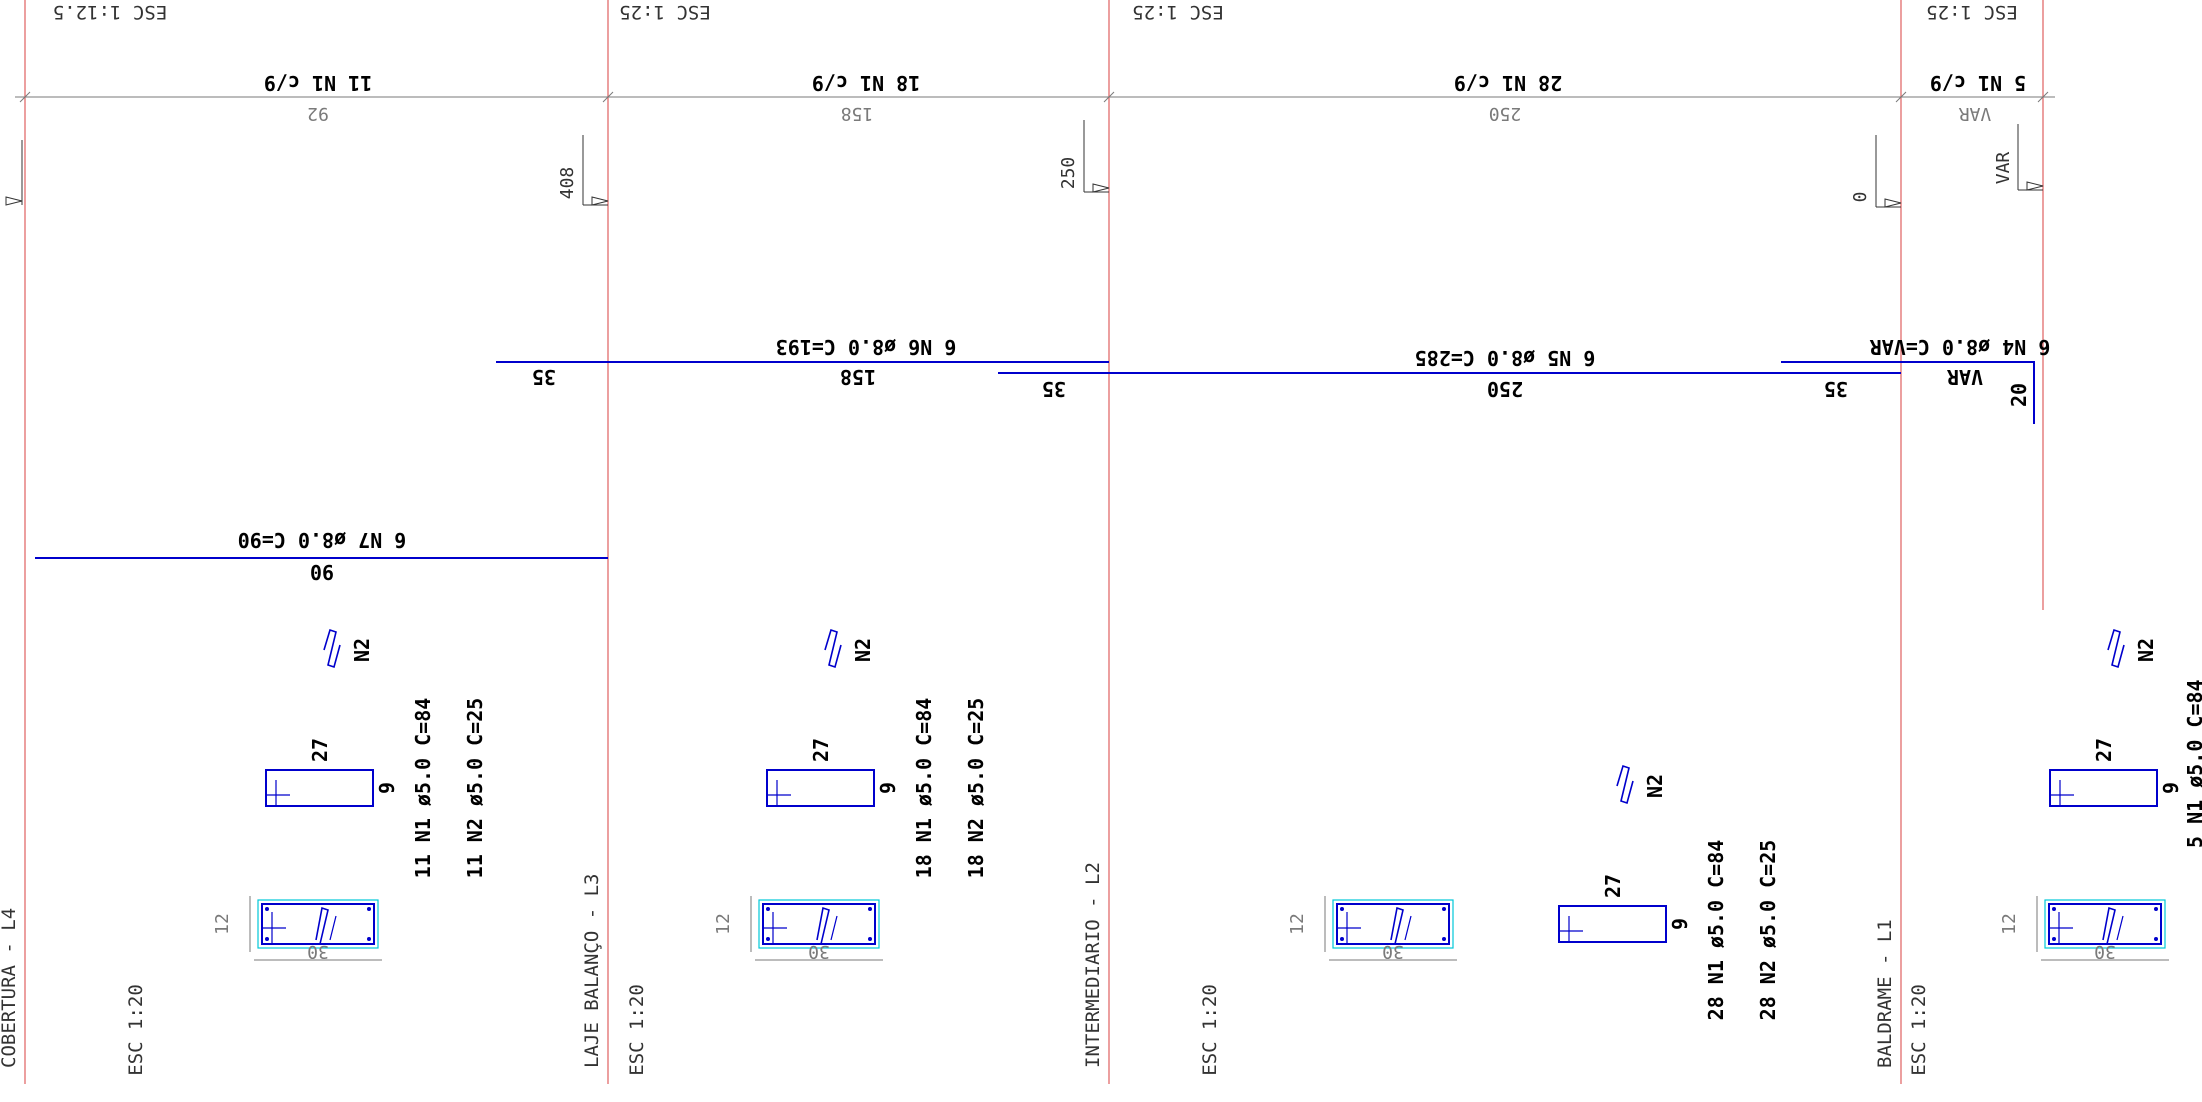 The width and height of the screenshot is (2202, 1102). Describe the element at coordinates (857, 113) in the screenshot. I see `span-2: 158` at that location.